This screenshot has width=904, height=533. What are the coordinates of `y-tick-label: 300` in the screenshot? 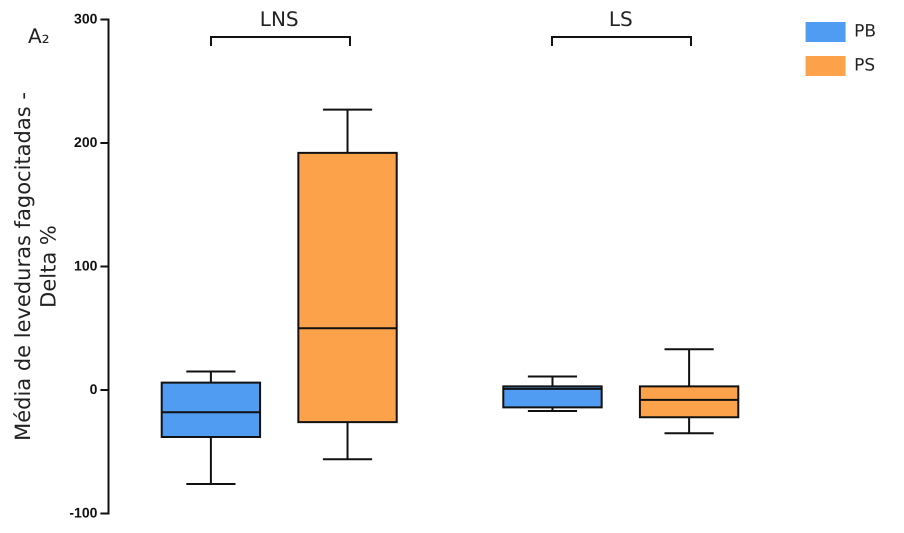 It's located at (86, 18).